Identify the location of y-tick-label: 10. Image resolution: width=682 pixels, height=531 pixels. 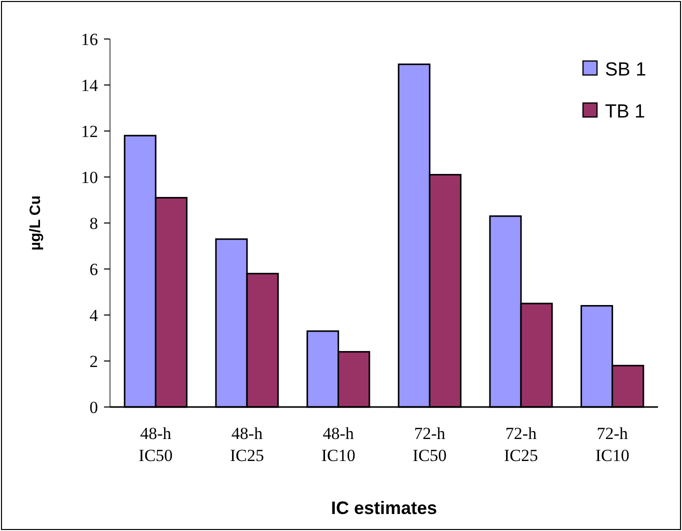
(89, 177).